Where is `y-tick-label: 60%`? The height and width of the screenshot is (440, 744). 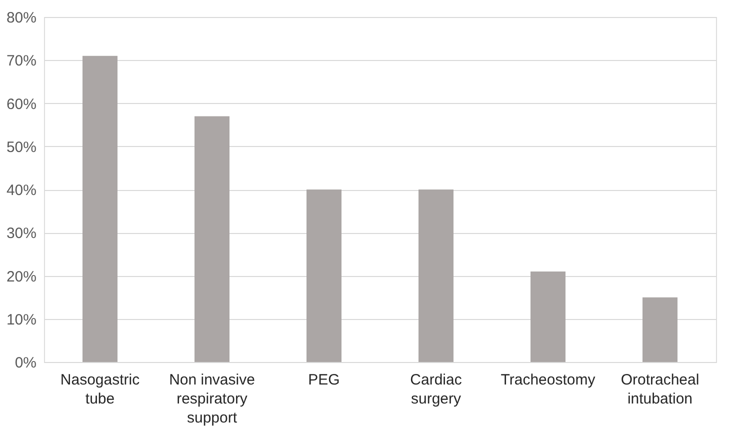
y-tick-label: 60% is located at coordinates (21, 104).